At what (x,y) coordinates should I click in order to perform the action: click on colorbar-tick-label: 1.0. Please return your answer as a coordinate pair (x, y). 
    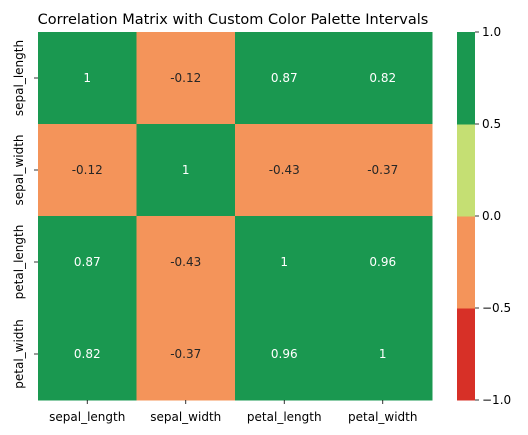
    Looking at the image, I should click on (491, 32).